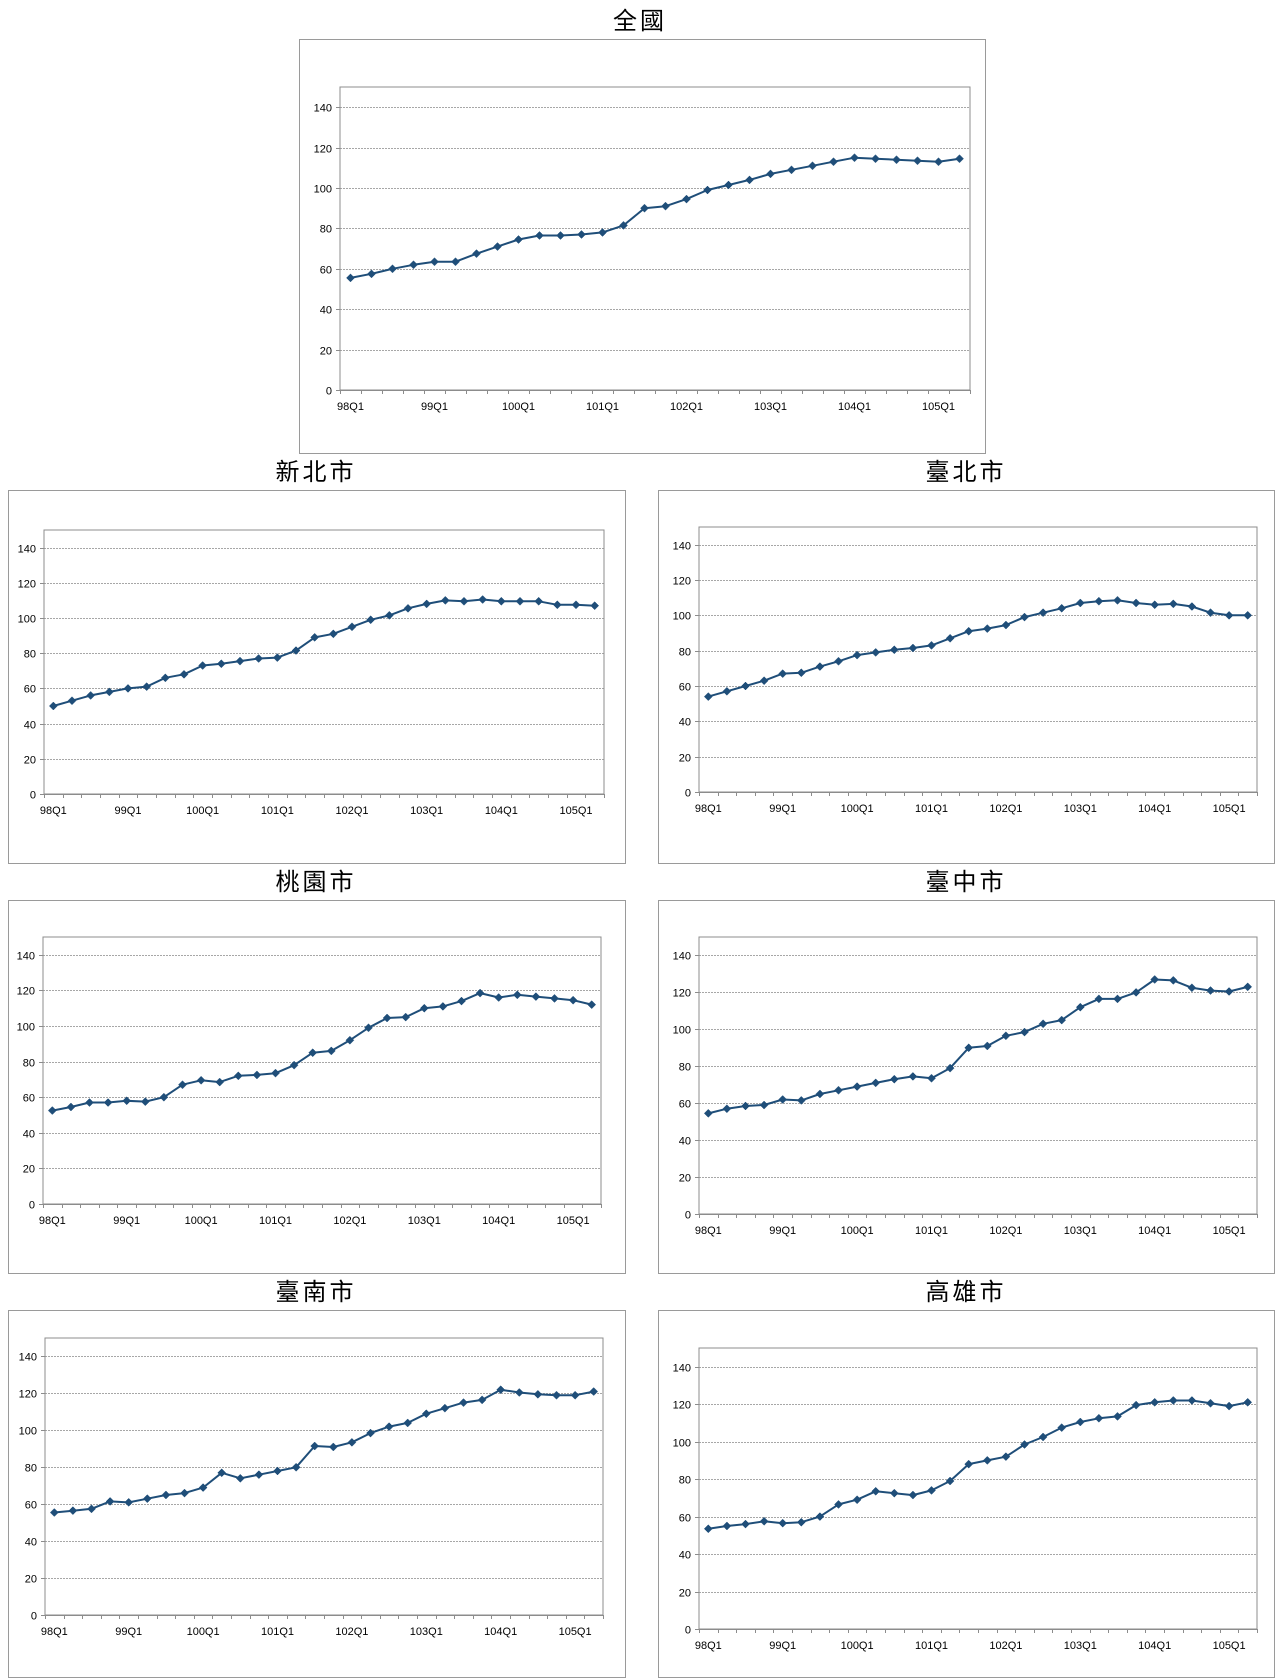 The image size is (1275, 1679). Describe the element at coordinates (602, 407) in the screenshot. I see `x-tick-label: 101Q1` at that location.